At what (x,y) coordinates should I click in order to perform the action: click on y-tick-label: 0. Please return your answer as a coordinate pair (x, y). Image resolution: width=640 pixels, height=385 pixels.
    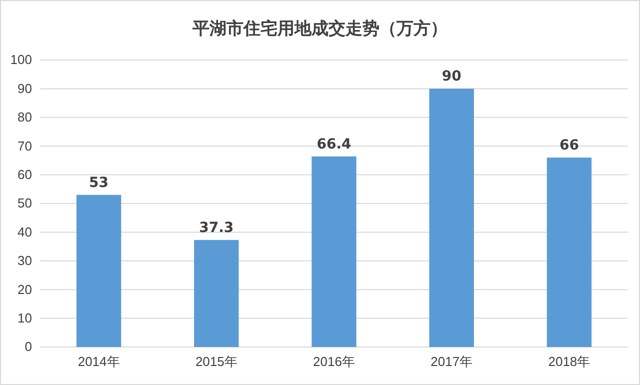
    Looking at the image, I should click on (28, 346).